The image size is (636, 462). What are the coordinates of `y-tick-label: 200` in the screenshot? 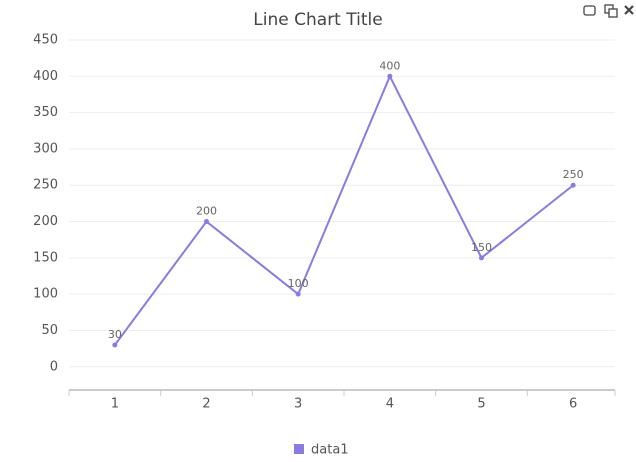 It's located at (45, 221).